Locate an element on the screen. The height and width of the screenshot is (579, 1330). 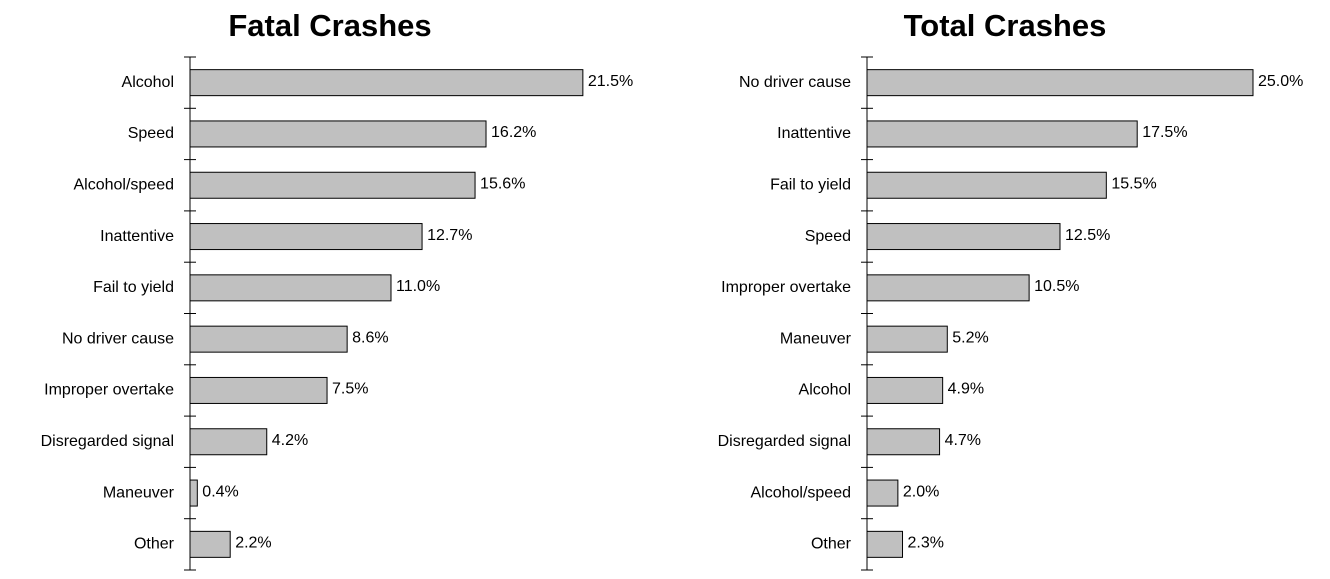
chart-title: Fatal Crashes is located at coordinates (329, 25).